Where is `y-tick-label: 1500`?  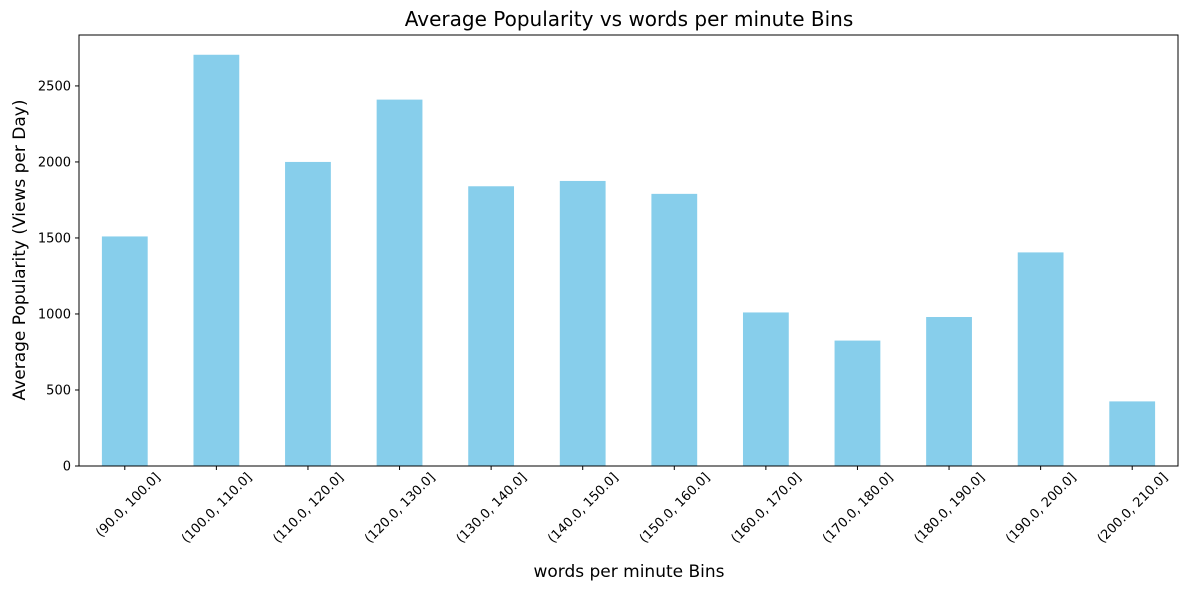 y-tick-label: 1500 is located at coordinates (54, 238).